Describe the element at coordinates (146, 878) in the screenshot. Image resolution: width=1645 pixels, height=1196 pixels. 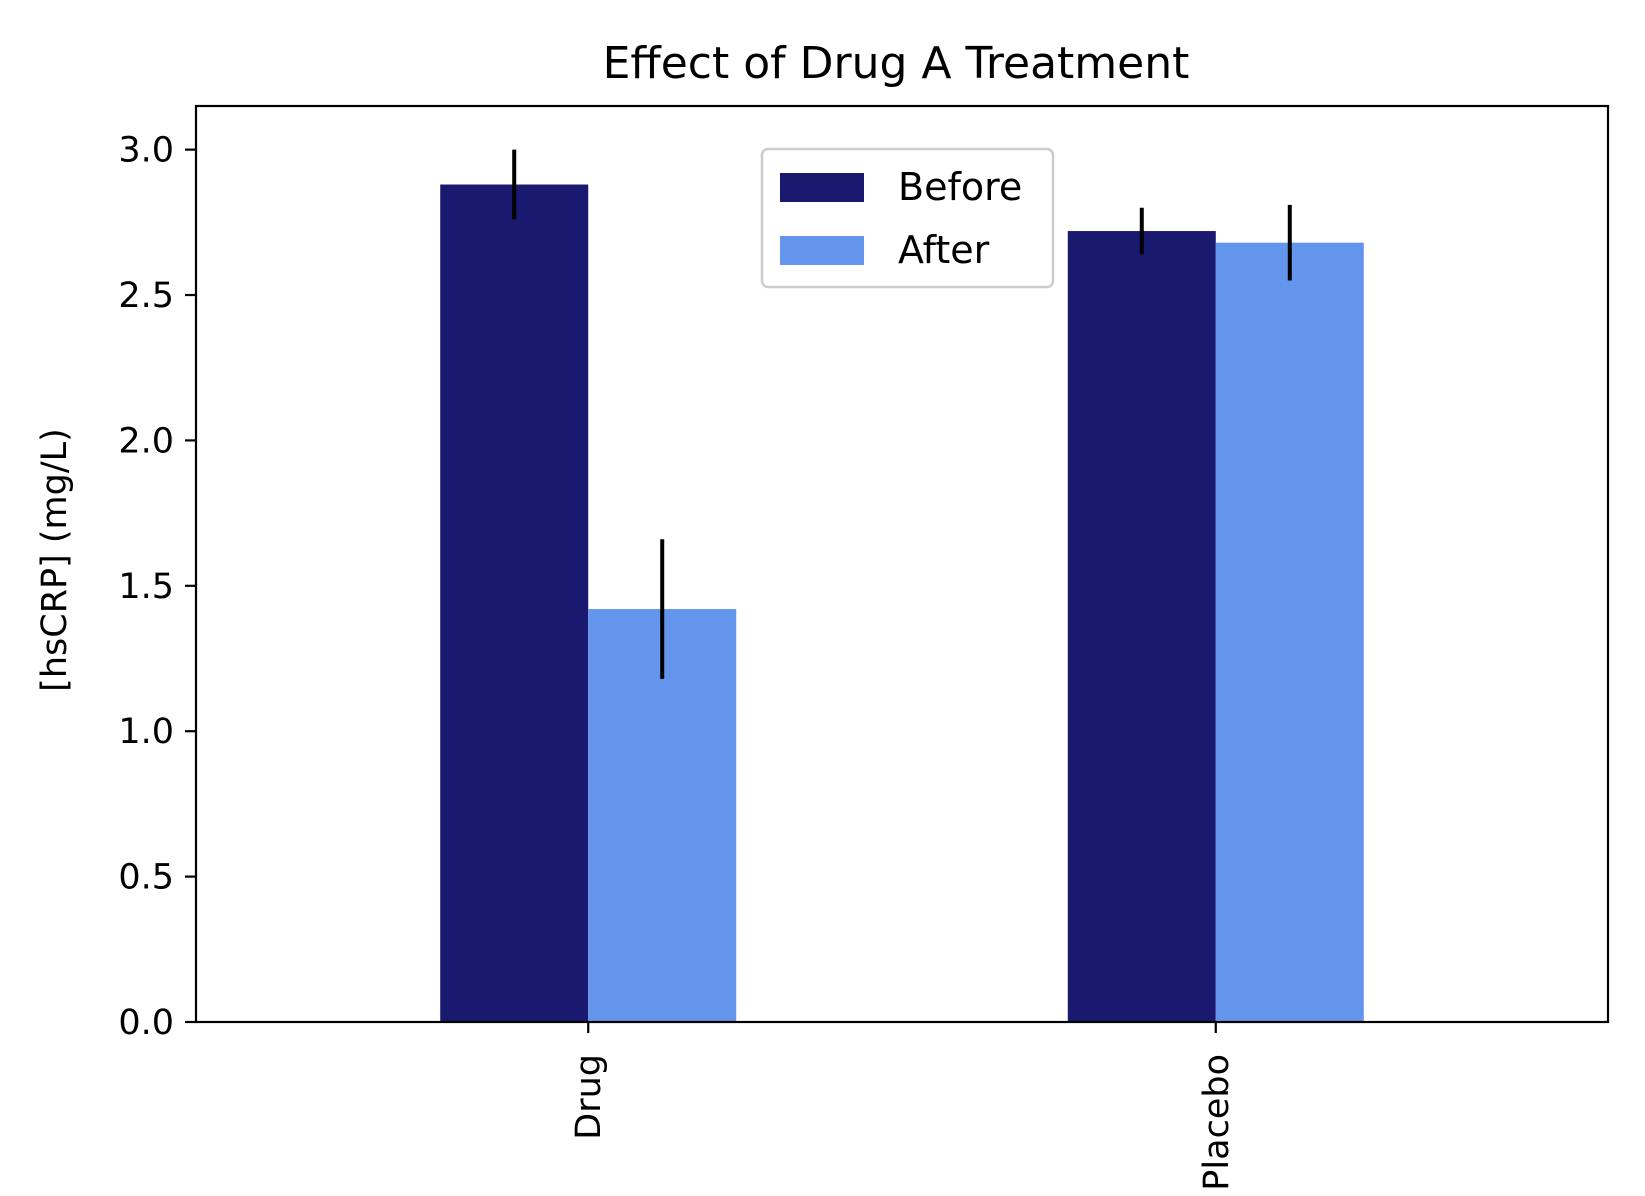
I see `y-tick-label: 0.5` at that location.